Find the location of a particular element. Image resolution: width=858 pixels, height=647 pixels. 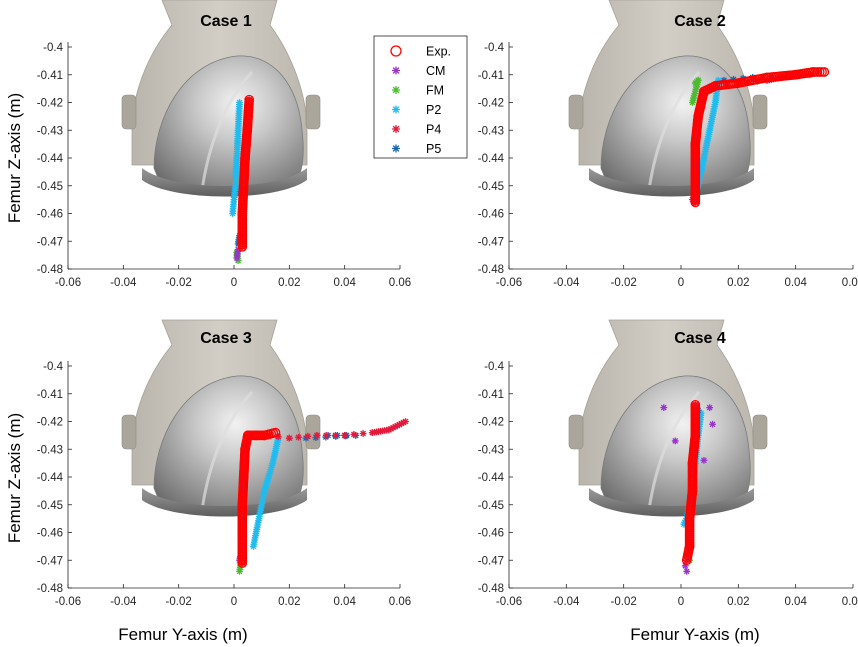

series-p2 is located at coordinates (236, 158).